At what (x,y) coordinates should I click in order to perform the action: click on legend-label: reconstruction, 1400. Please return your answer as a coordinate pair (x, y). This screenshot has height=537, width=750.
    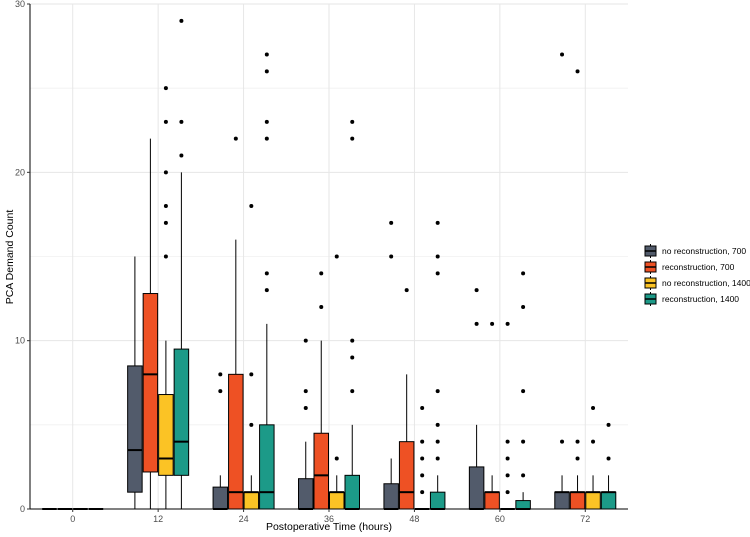
    Looking at the image, I should click on (700, 299).